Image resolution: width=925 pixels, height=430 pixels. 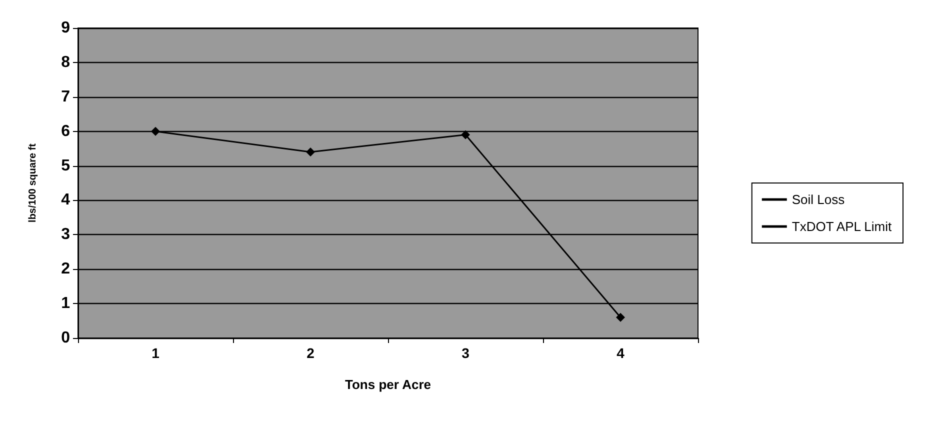 I want to click on legend-label: TxDOT APL Limit, so click(x=842, y=226).